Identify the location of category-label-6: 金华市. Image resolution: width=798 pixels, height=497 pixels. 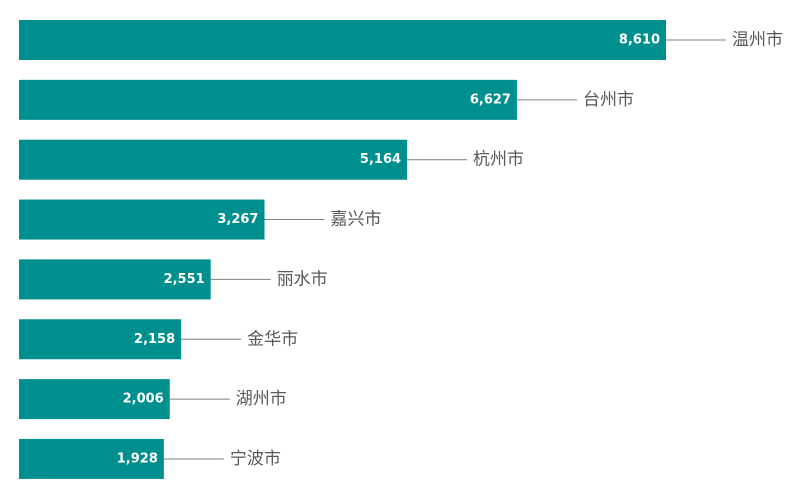
(272, 339).